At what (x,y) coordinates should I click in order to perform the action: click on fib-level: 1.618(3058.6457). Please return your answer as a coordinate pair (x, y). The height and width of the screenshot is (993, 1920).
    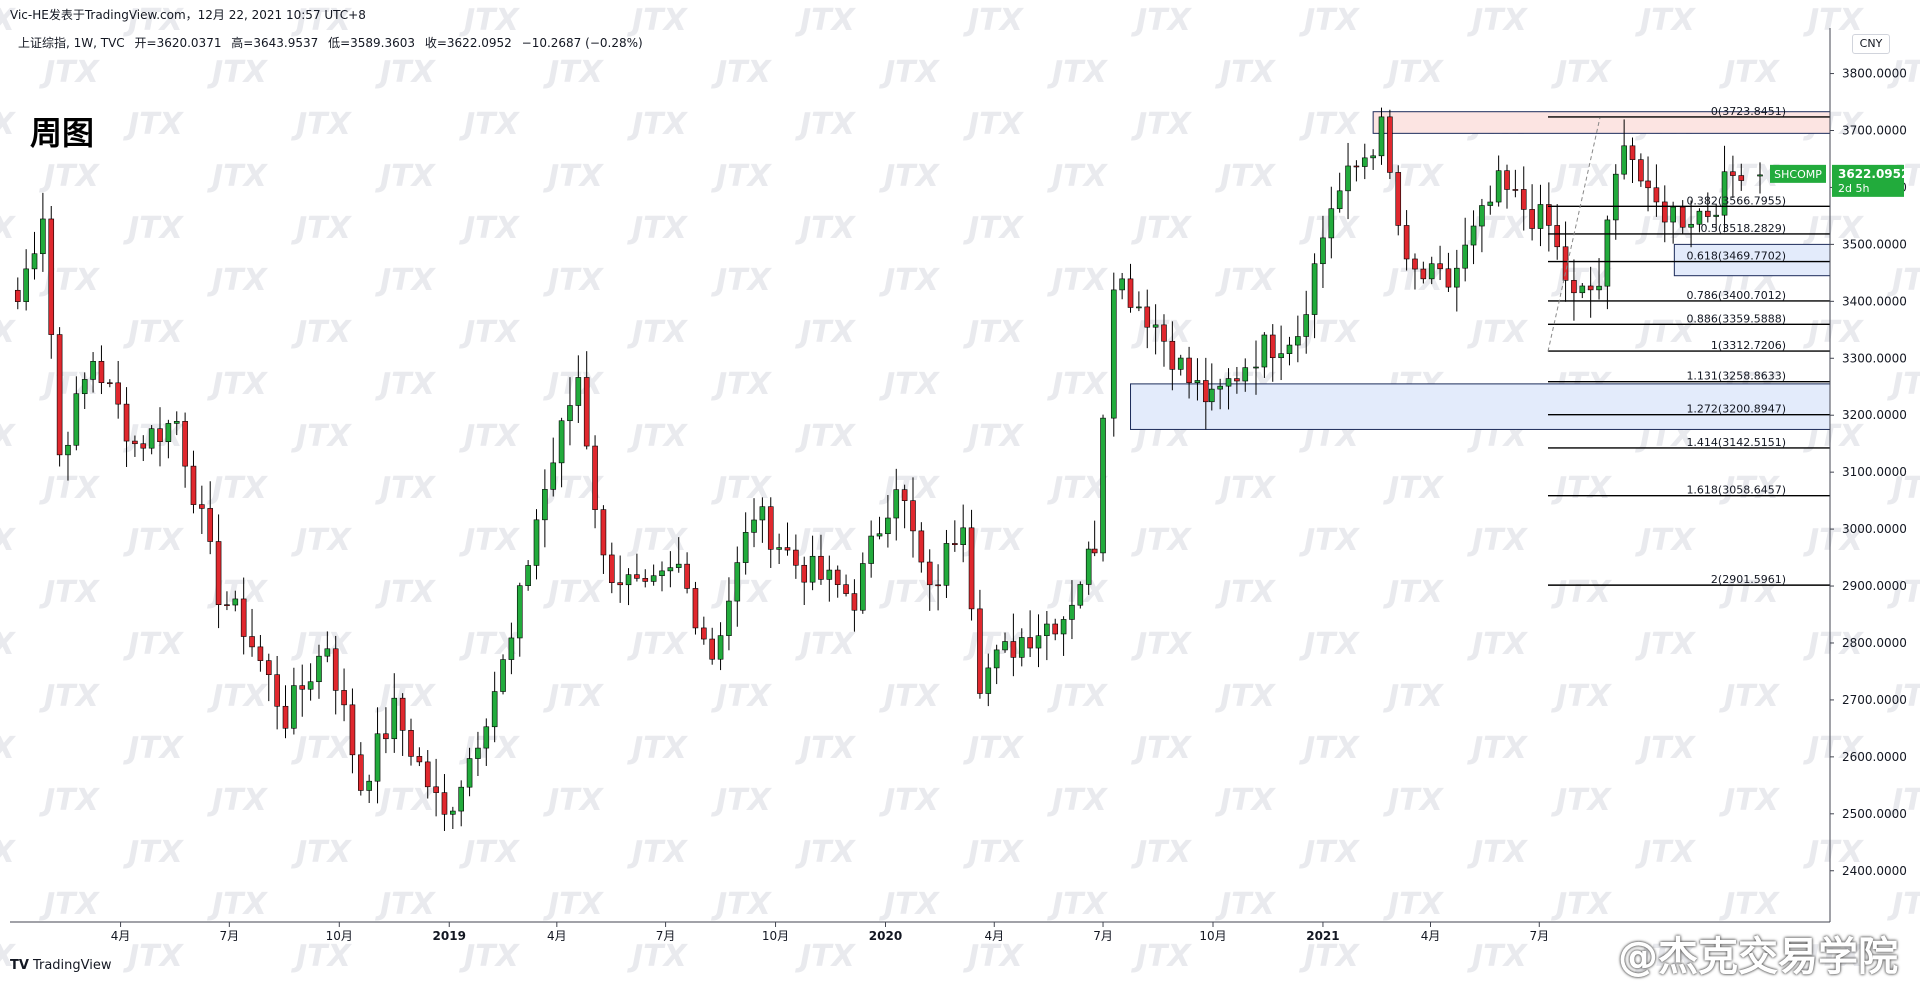
    Looking at the image, I should click on (1689, 490).